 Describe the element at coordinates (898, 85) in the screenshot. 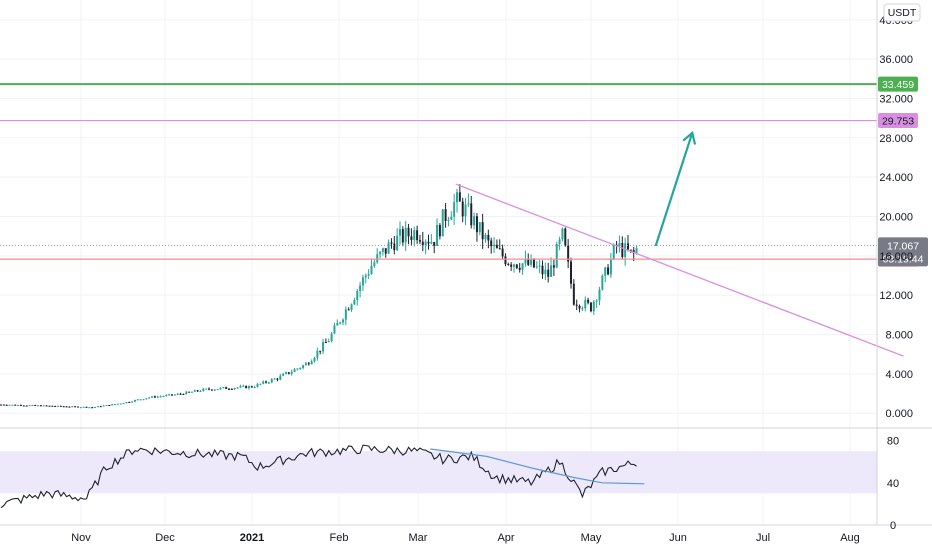

I see `resistance-level-label: 33.459` at that location.